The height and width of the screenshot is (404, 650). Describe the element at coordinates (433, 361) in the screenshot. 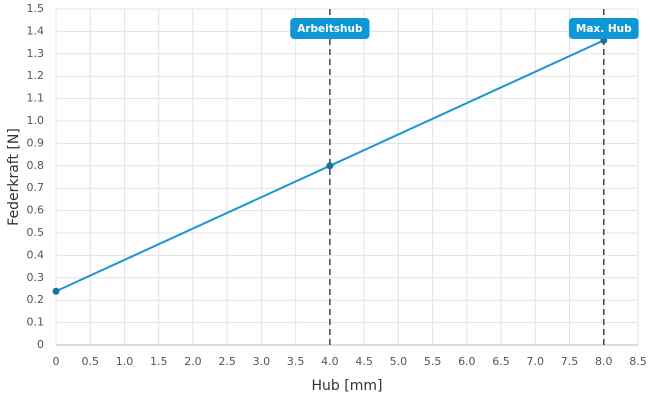

I see `x-tick-label: 5.5` at that location.